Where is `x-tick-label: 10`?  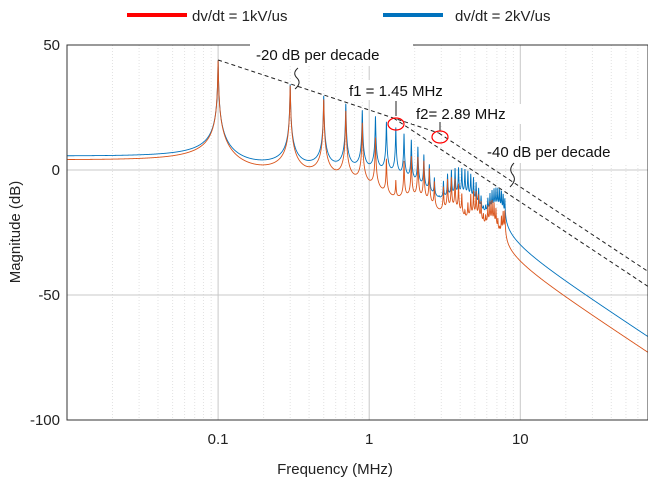
x-tick-label: 10 is located at coordinates (520, 439).